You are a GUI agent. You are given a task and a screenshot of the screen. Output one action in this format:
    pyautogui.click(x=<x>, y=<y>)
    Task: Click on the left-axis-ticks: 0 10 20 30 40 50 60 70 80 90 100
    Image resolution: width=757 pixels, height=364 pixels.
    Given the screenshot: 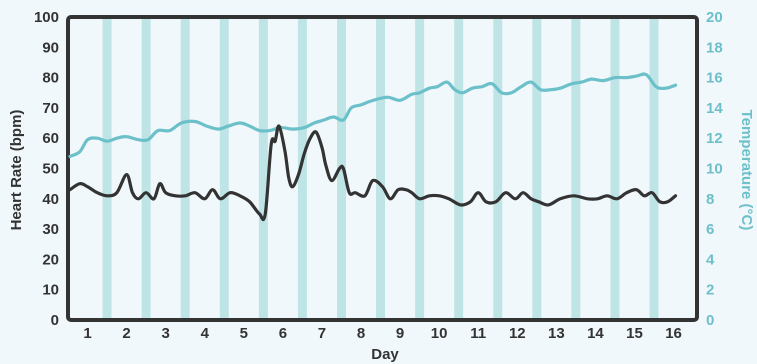 What is the action you would take?
    pyautogui.click(x=46, y=169)
    